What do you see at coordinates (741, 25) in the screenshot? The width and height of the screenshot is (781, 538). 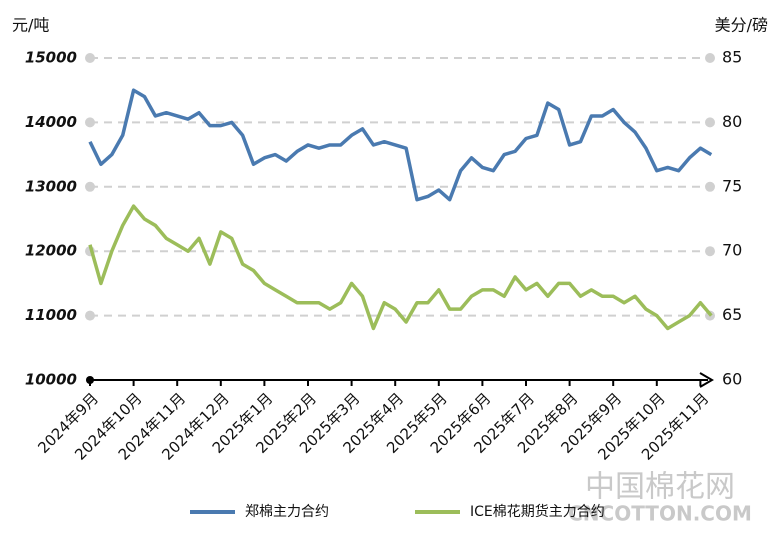 I see `y2-axis-label: 美分/磅` at bounding box center [741, 25].